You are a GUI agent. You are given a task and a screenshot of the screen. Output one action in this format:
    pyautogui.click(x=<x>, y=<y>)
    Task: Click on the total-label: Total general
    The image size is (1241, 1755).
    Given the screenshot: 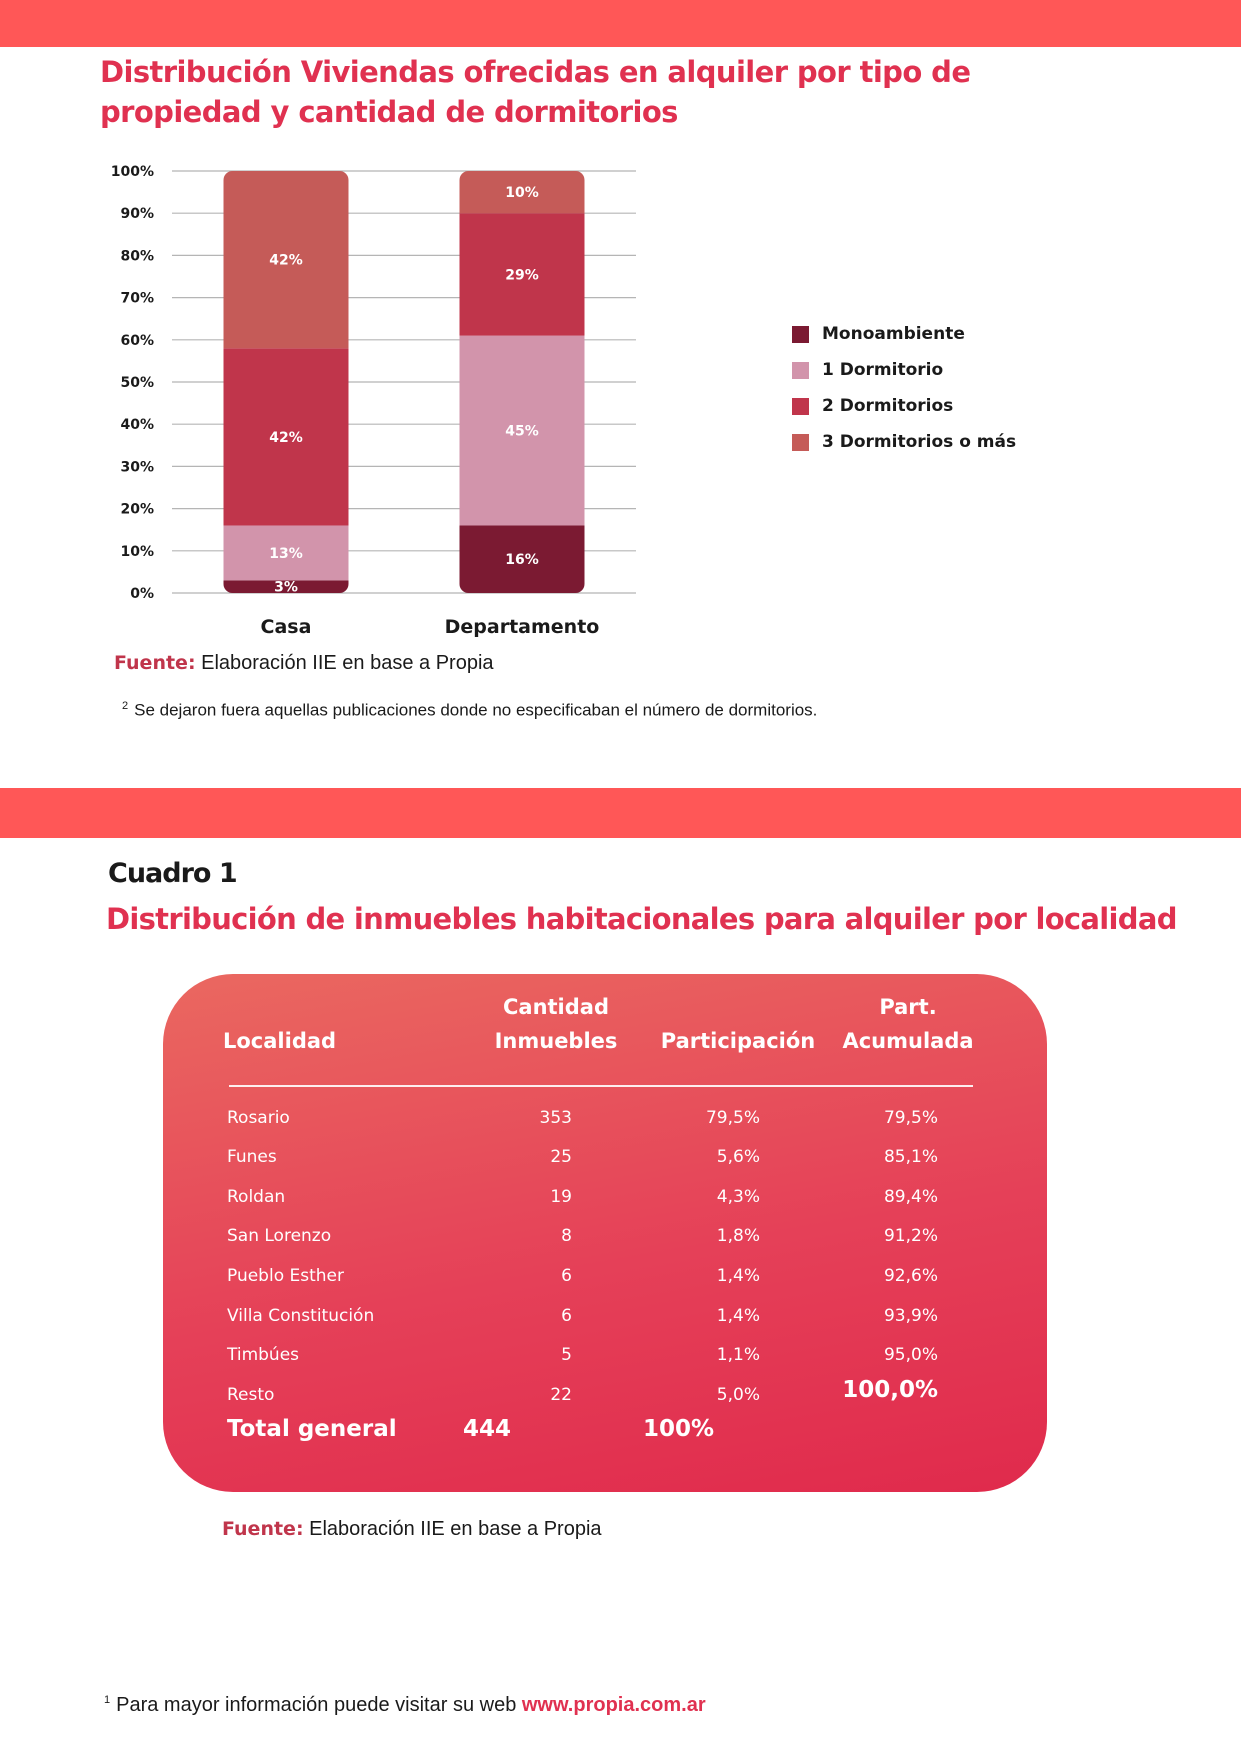 What is the action you would take?
    pyautogui.click(x=312, y=1429)
    